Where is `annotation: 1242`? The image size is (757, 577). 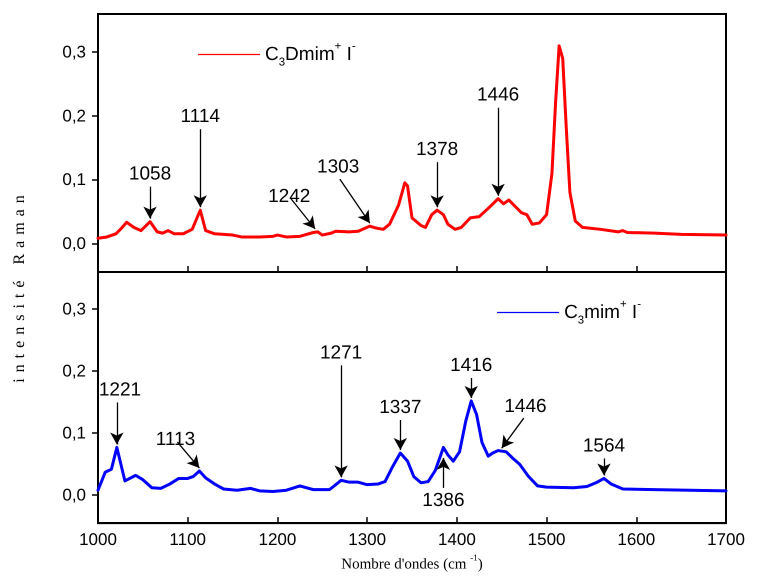 annotation: 1242 is located at coordinates (289, 197).